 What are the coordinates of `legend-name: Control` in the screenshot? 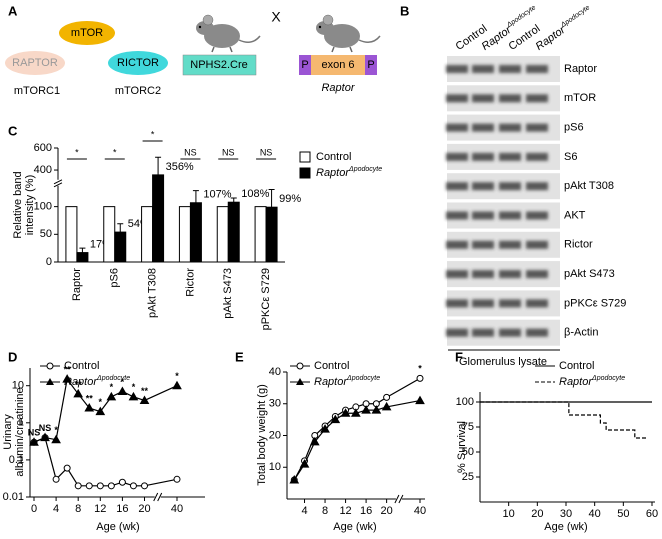 It's located at (331, 366).